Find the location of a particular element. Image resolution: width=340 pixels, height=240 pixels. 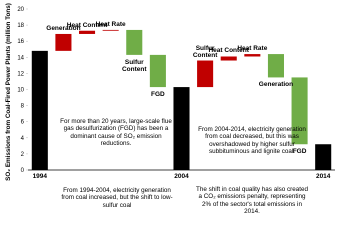

y-tick-label: 0 is located at coordinates (23, 171).